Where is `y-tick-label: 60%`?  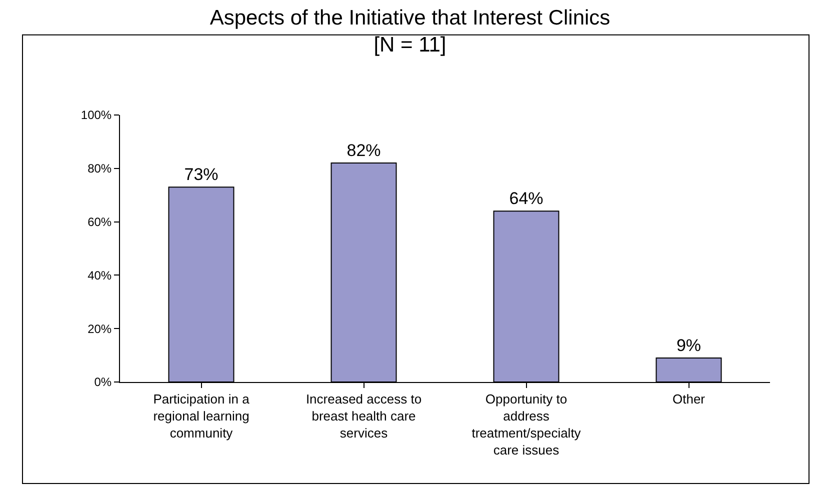
y-tick-label: 60% is located at coordinates (100, 222).